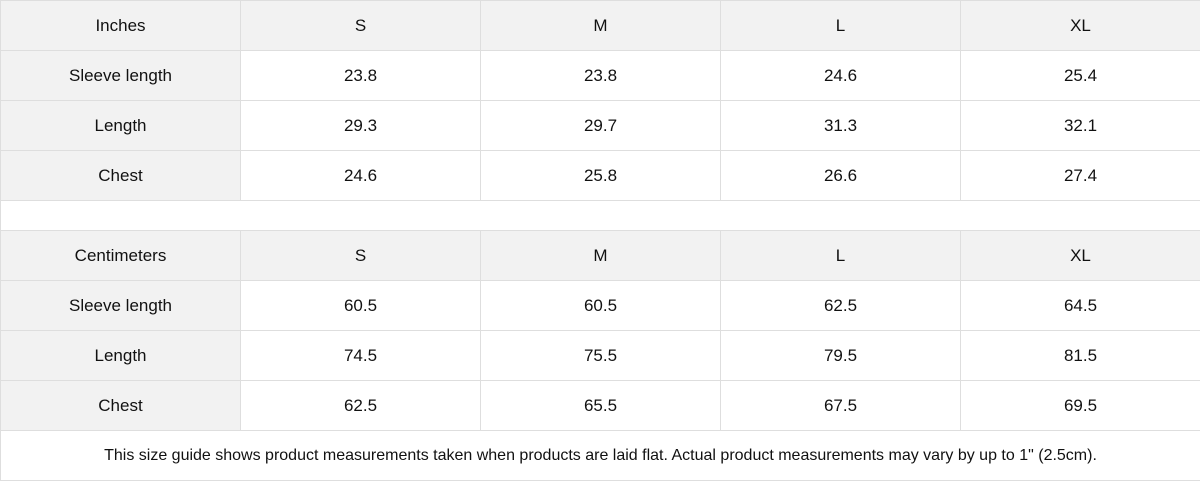  Describe the element at coordinates (1080, 126) in the screenshot. I see `measurement-value: 32.1` at that location.